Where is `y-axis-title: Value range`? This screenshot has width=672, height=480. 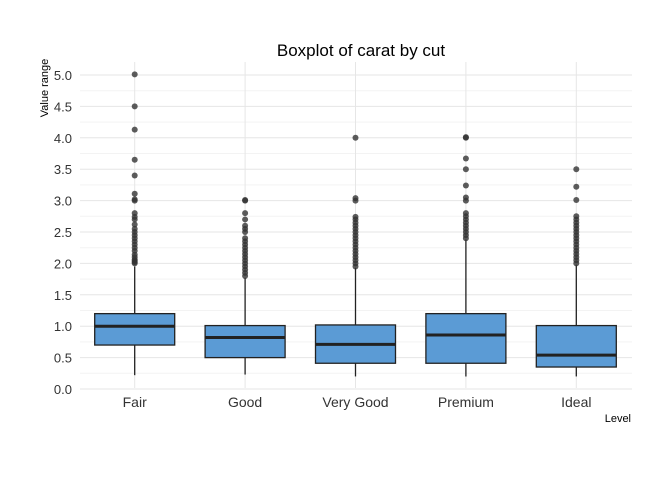
y-axis-title: Value range is located at coordinates (45, 88).